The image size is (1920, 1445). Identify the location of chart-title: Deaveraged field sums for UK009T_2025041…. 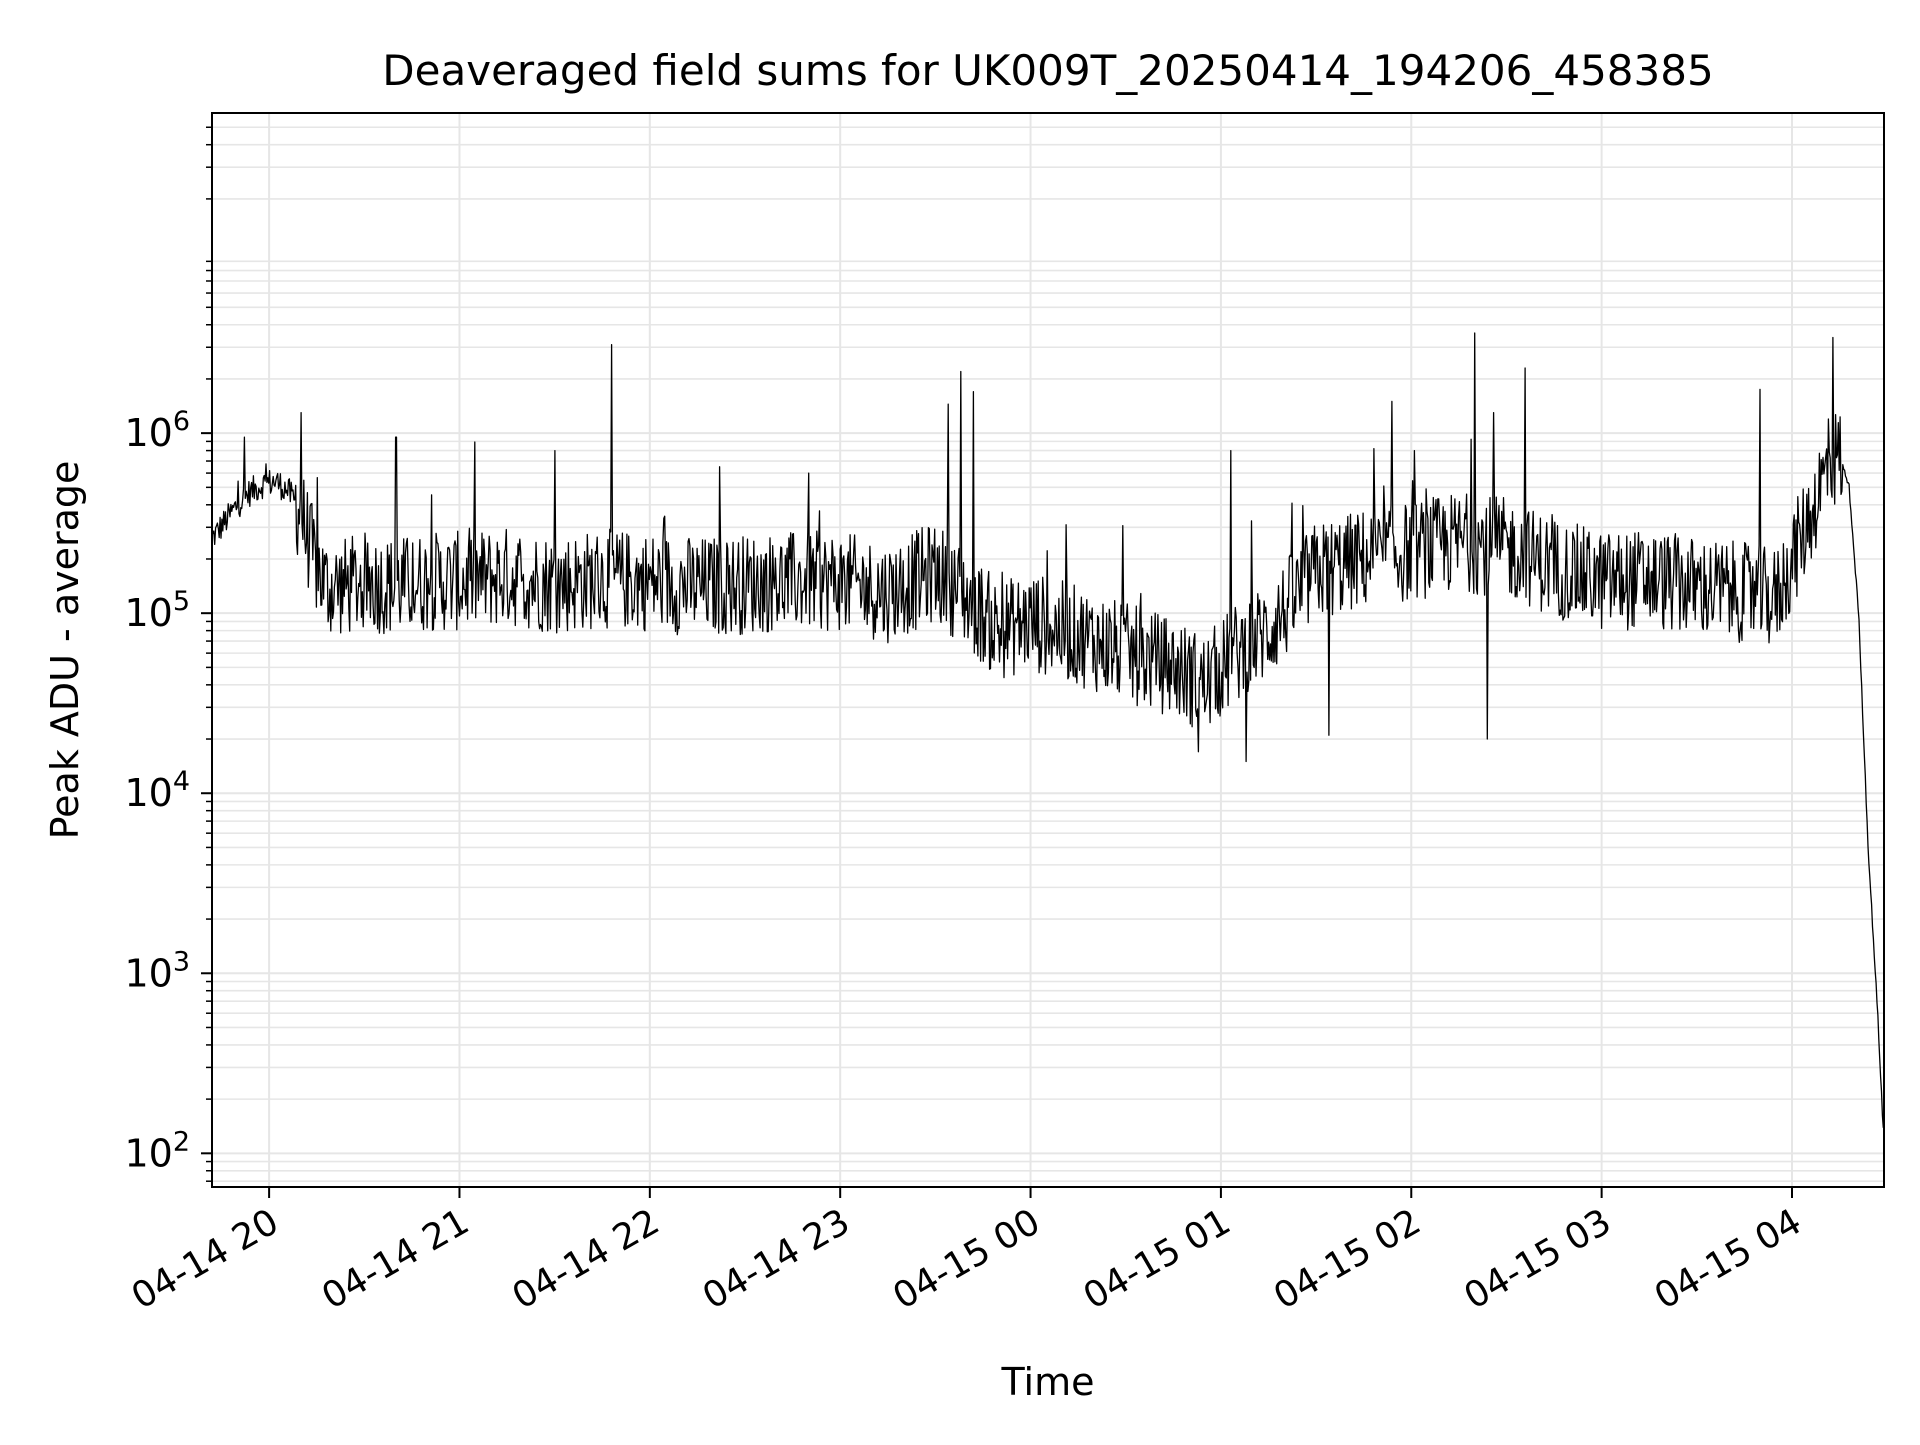
(1047, 70).